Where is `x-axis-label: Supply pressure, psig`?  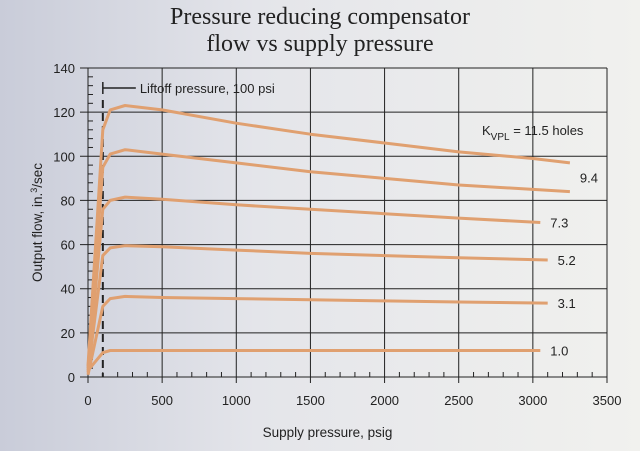
x-axis-label: Supply pressure, psig is located at coordinates (328, 432).